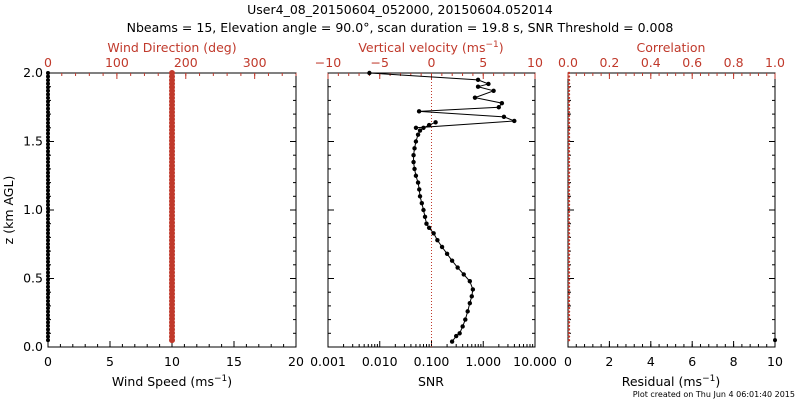 The image size is (800, 400). What do you see at coordinates (33, 141) in the screenshot?
I see `y-tick-label: 1.5` at bounding box center [33, 141].